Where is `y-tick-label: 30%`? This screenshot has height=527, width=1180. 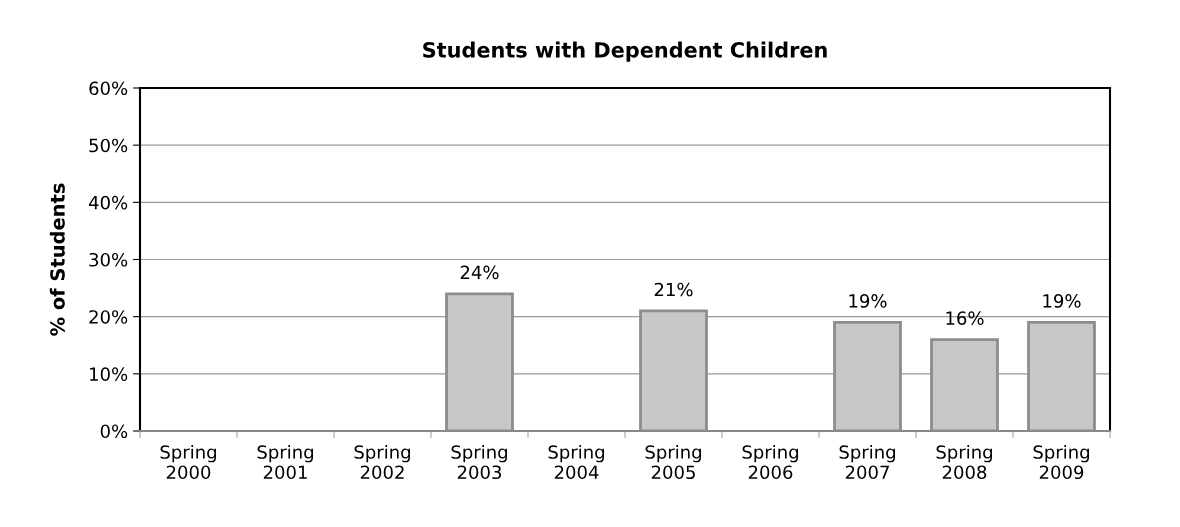
y-tick-label: 30% is located at coordinates (108, 259).